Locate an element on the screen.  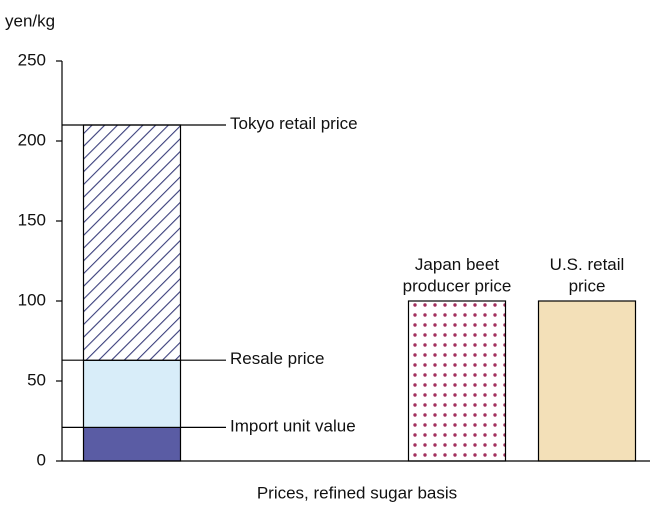
annotation-label: Tokyo retail price is located at coordinates (294, 123).